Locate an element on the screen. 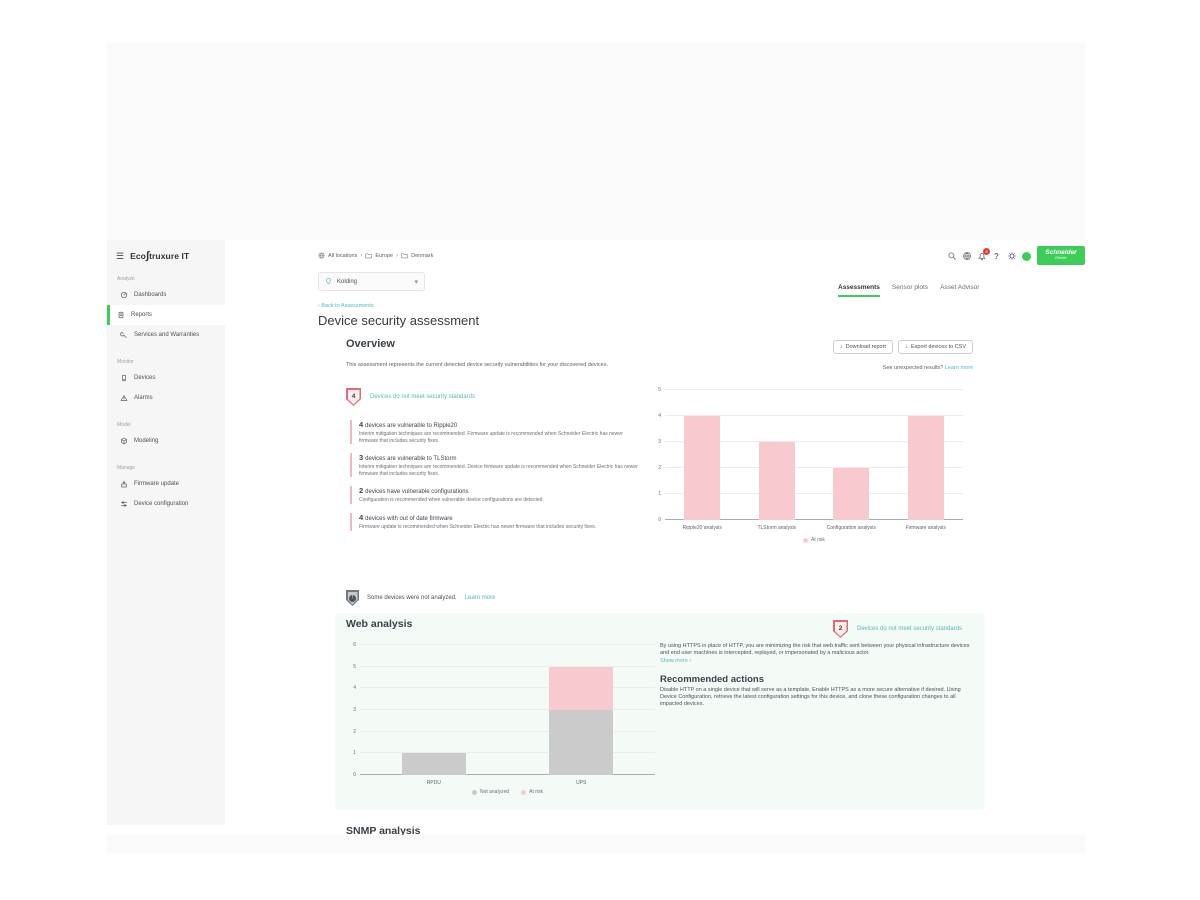 This screenshot has width=1200, height=900. sidebar-section-monitor: Monitor is located at coordinates (125, 362).